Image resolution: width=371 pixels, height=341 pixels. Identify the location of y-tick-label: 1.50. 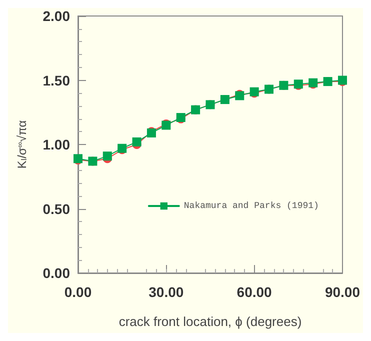
(56, 80).